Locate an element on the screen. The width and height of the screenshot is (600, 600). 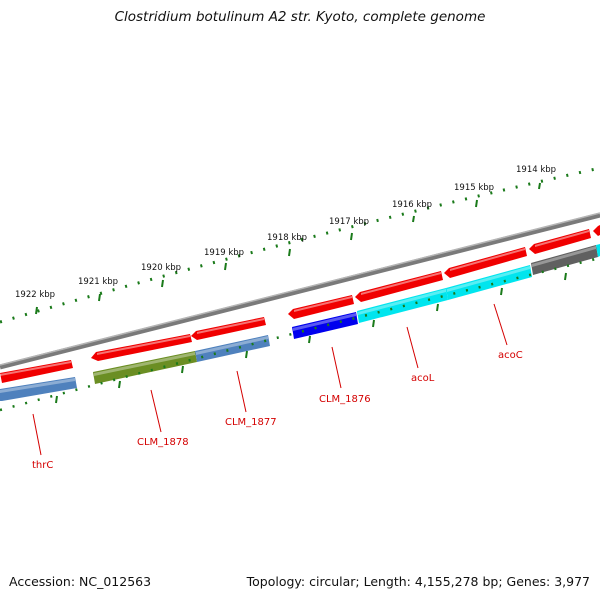
gene-label-CLM_1876: CLM_1876 is located at coordinates (345, 399).